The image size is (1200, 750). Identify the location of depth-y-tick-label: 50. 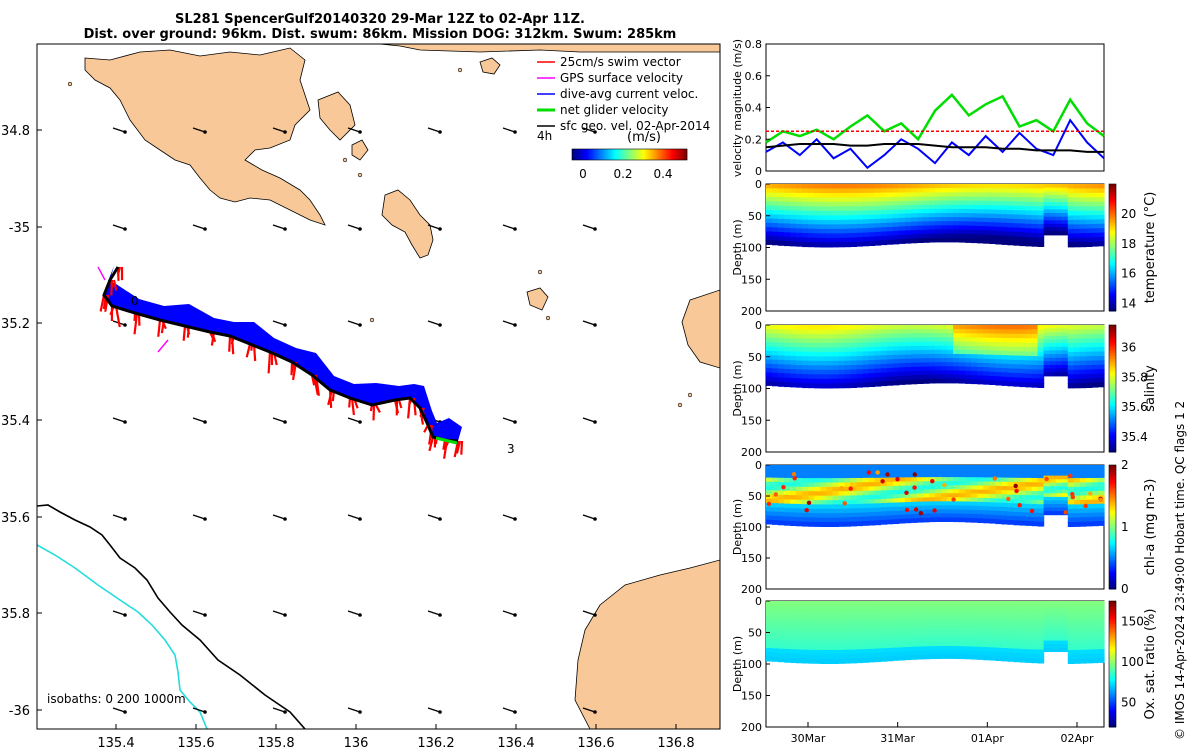
(755, 496).